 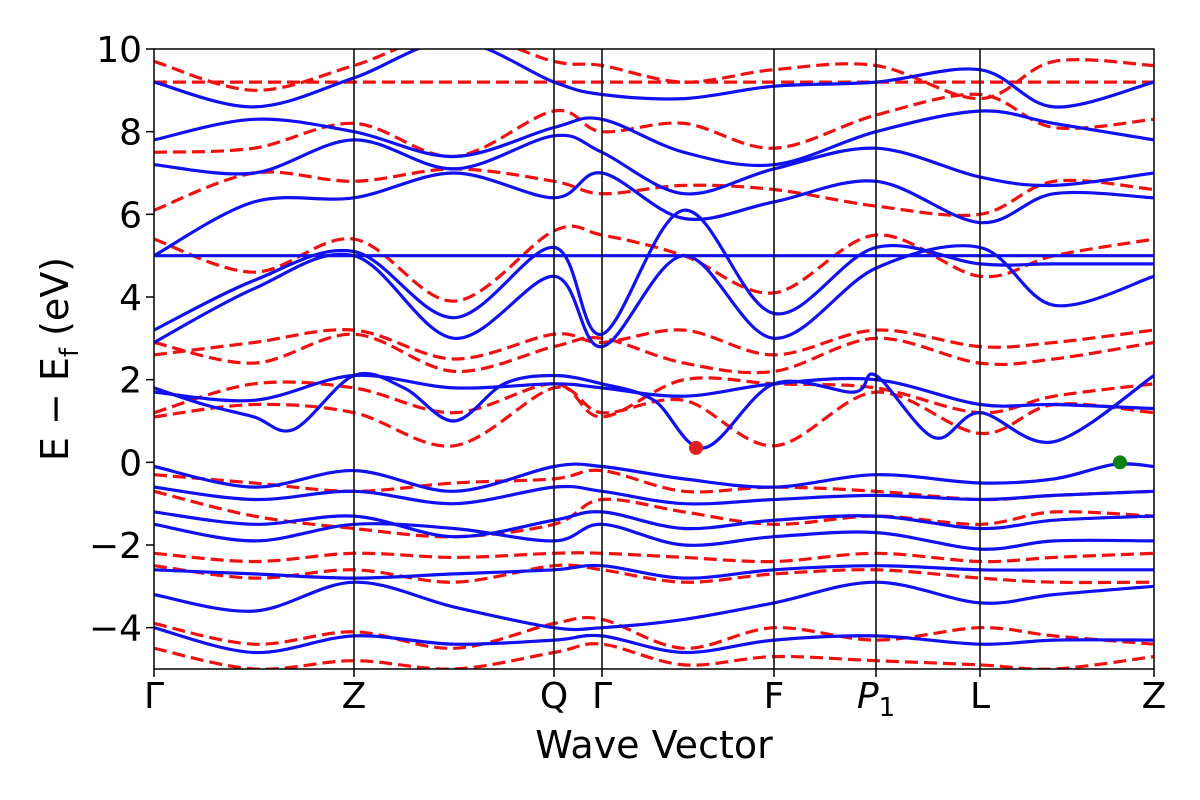 What do you see at coordinates (70, 352) in the screenshot?
I see `y-axis-label-sub: f` at bounding box center [70, 352].